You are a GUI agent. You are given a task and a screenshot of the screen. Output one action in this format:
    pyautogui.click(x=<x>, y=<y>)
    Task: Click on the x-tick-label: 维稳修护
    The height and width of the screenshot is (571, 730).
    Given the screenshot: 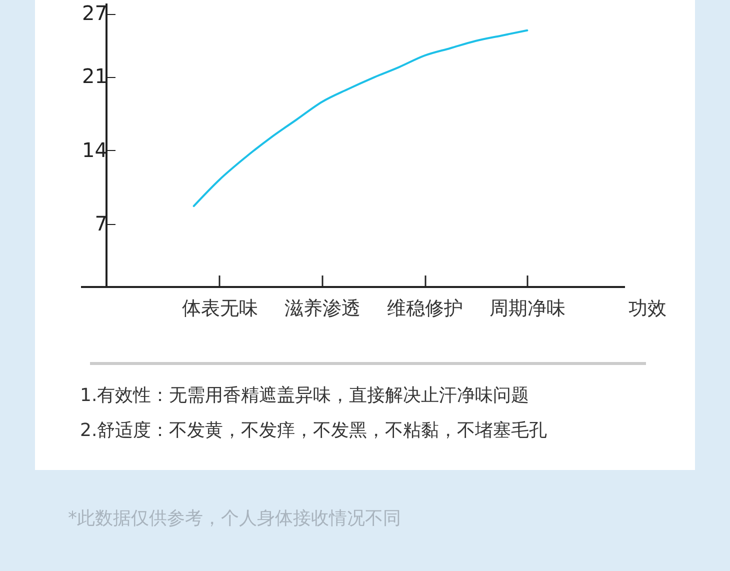 What is the action you would take?
    pyautogui.click(x=425, y=309)
    